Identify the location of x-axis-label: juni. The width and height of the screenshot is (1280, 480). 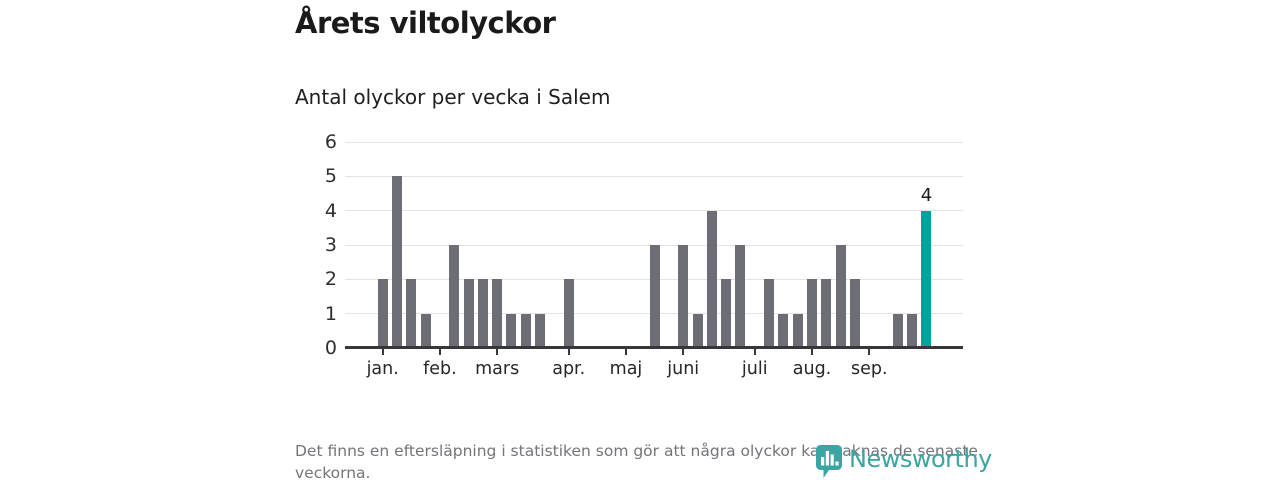
(683, 369).